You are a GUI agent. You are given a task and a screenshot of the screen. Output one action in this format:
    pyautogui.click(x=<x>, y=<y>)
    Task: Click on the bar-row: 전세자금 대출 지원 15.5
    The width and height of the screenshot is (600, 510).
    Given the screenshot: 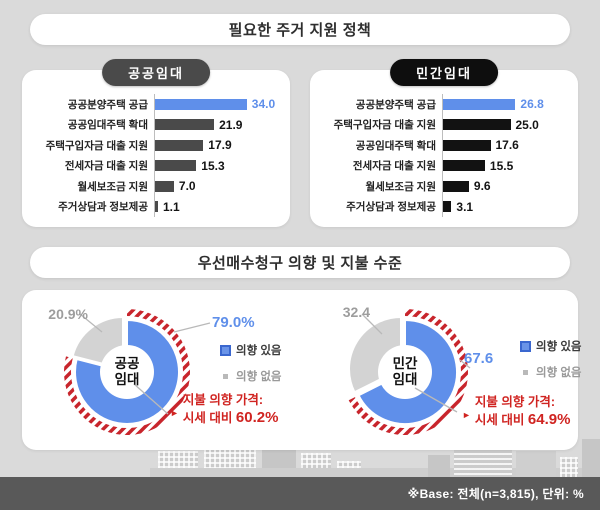 What is the action you would take?
    pyautogui.click(x=442, y=165)
    